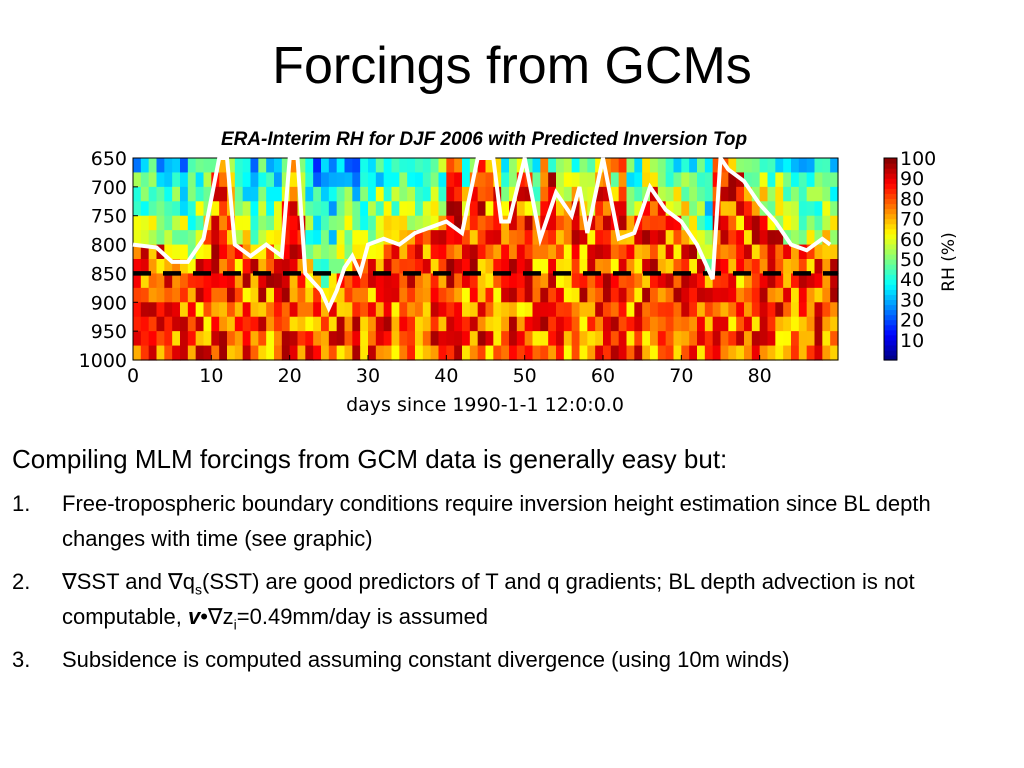 This screenshot has width=1024, height=768. Describe the element at coordinates (133, 376) in the screenshot. I see `x-tick-label: 0` at that location.